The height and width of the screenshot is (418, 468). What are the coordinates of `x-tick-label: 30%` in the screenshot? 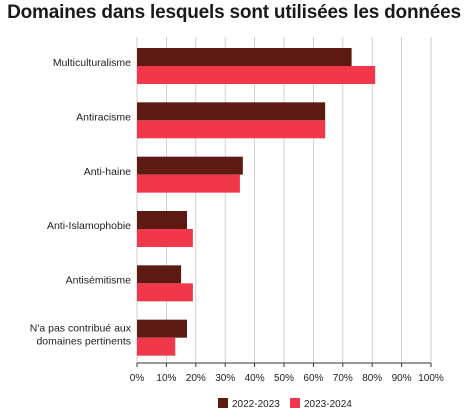 It's located at (225, 378).